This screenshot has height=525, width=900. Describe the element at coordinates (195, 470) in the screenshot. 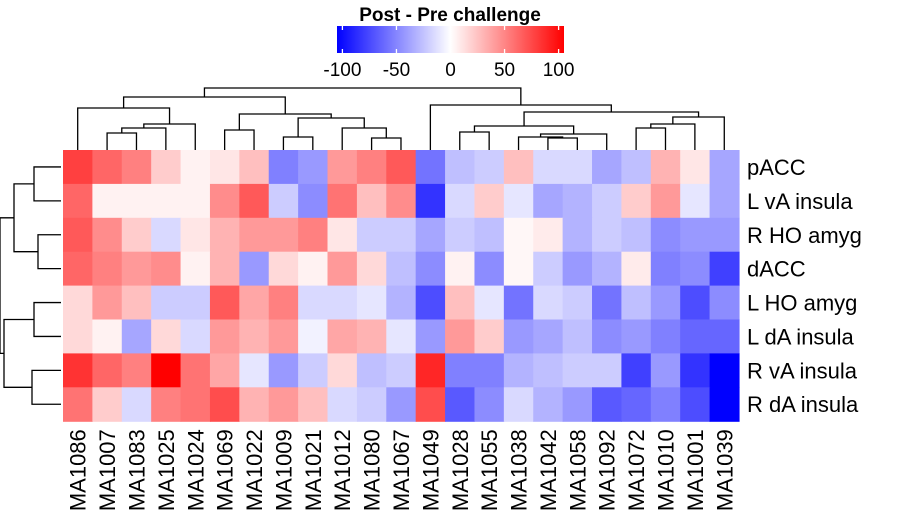

I see `column-label: MA1024` at that location.